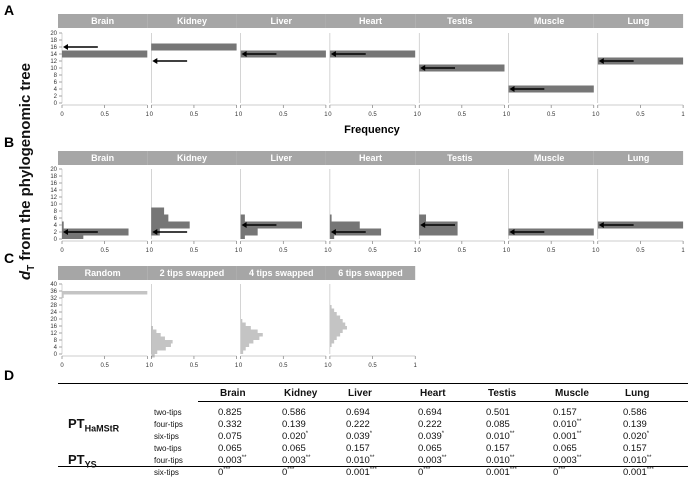 This screenshot has width=691, height=500. What do you see at coordinates (53, 285) in the screenshot?
I see `y-tick-label: 40` at bounding box center [53, 285].